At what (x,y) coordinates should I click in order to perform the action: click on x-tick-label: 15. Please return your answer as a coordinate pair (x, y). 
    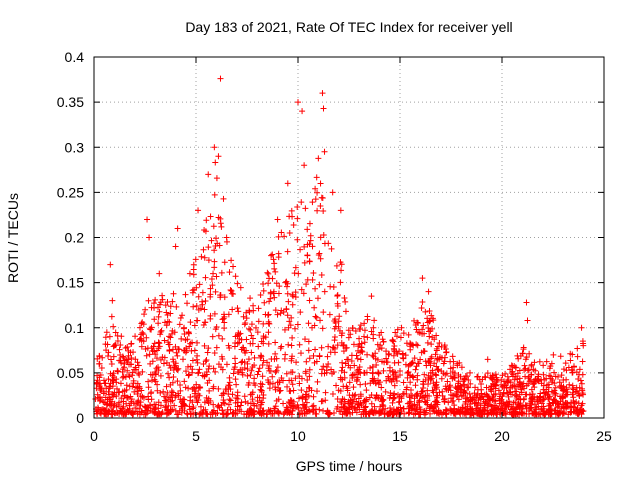
    Looking at the image, I should click on (400, 436).